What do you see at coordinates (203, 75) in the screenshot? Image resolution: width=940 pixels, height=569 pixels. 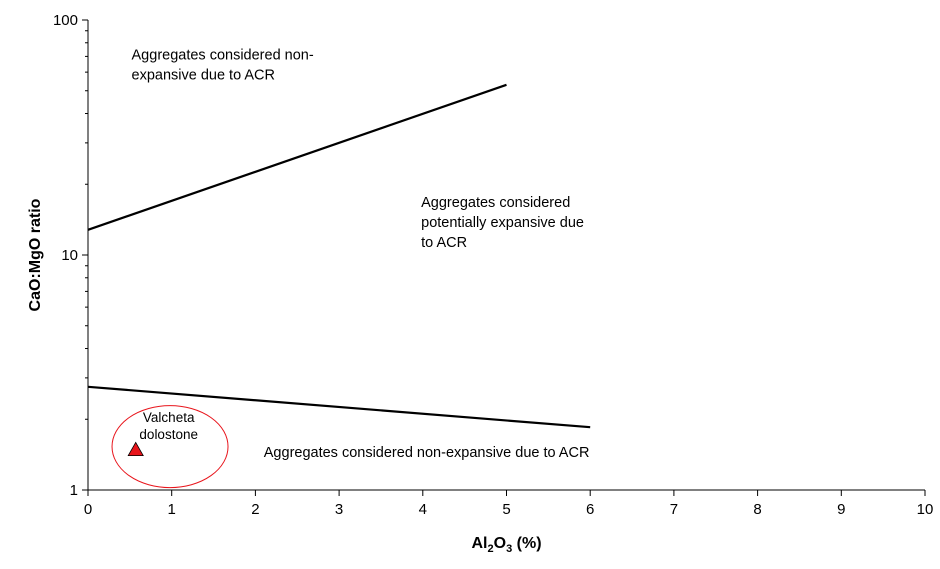 I see `region-annotation-1: expansive due to ACR` at bounding box center [203, 75].